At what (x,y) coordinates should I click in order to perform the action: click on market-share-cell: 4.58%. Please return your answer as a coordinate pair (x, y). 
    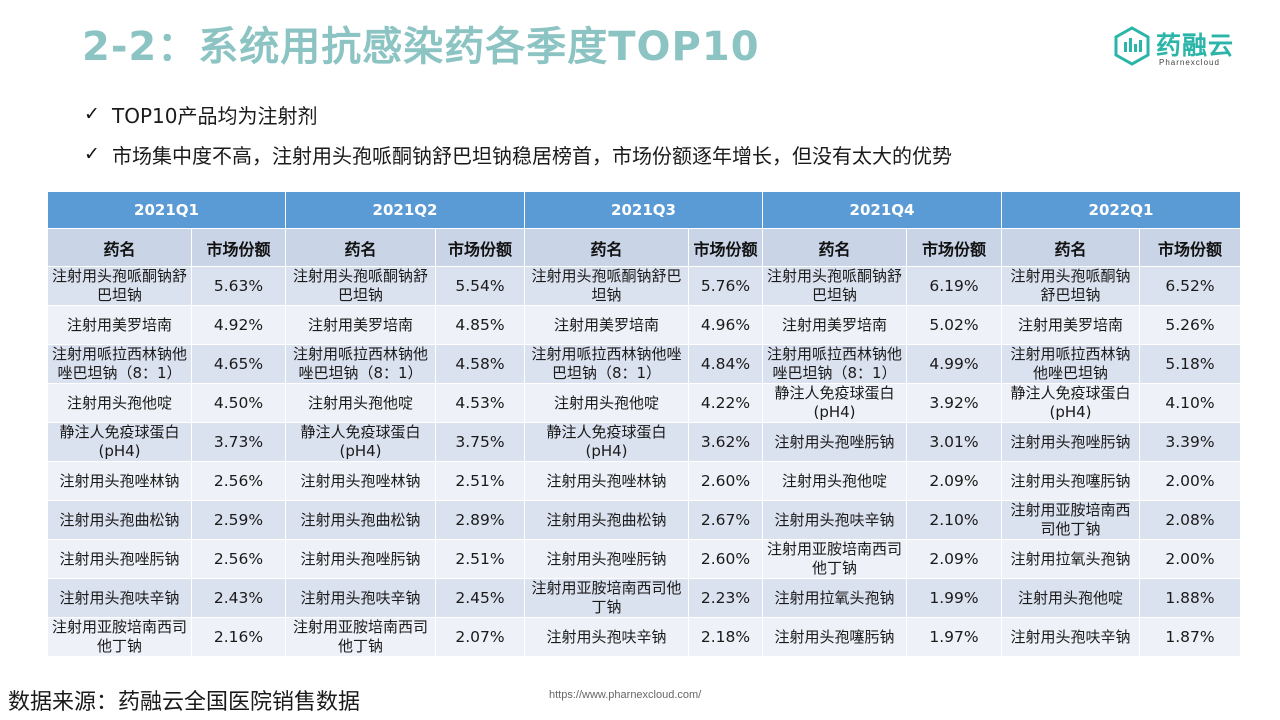
    Looking at the image, I should click on (480, 364).